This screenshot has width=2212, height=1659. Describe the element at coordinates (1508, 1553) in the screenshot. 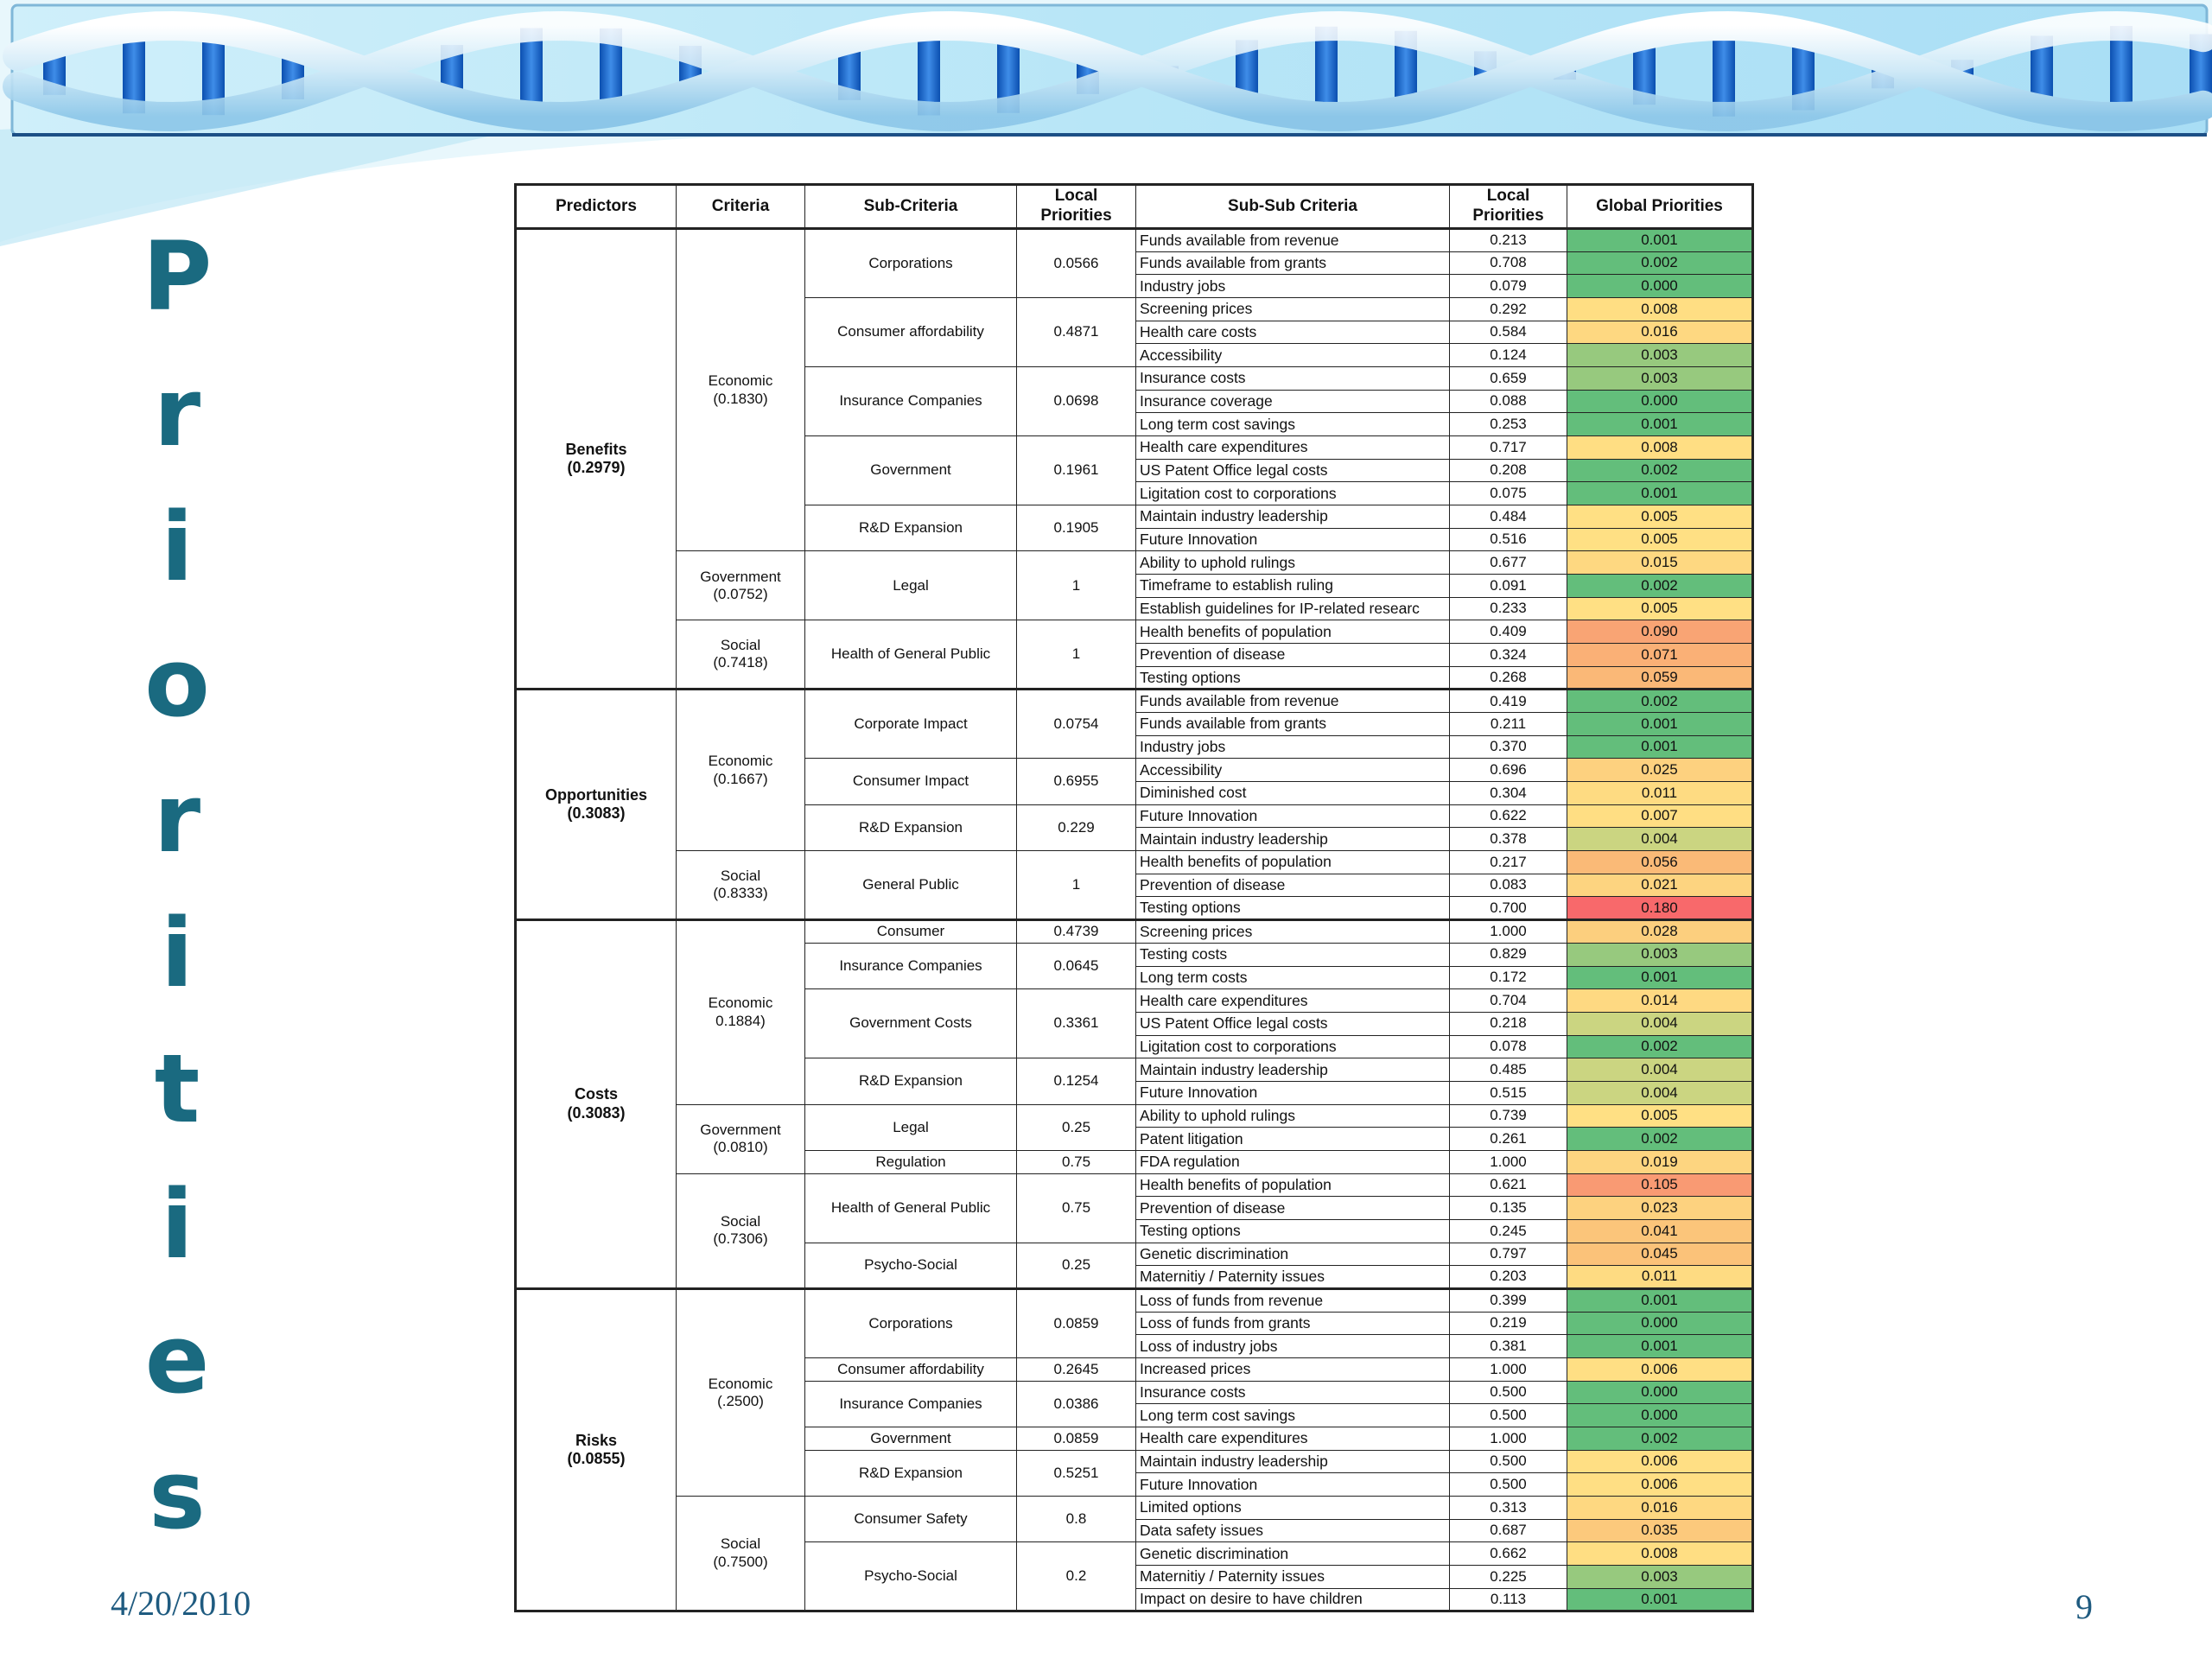

I see `sub-sub-local-priority: 0.662` at that location.